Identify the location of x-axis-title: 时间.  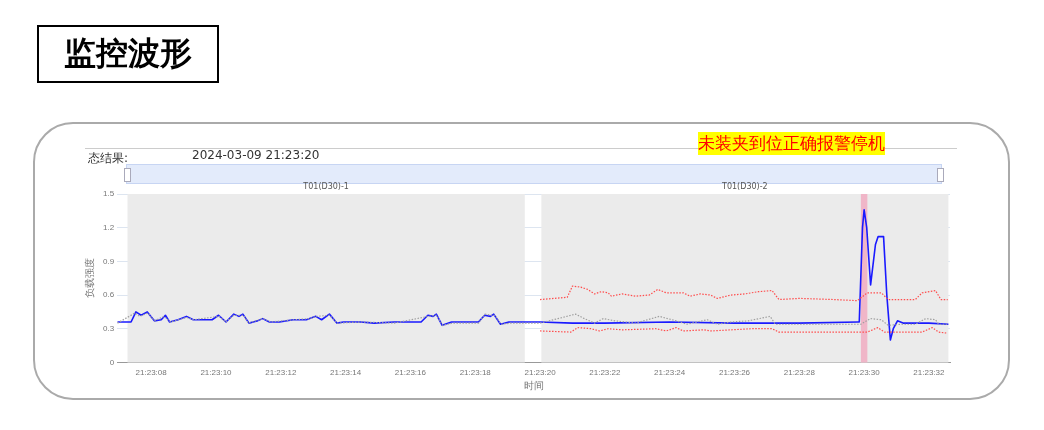
(533, 385).